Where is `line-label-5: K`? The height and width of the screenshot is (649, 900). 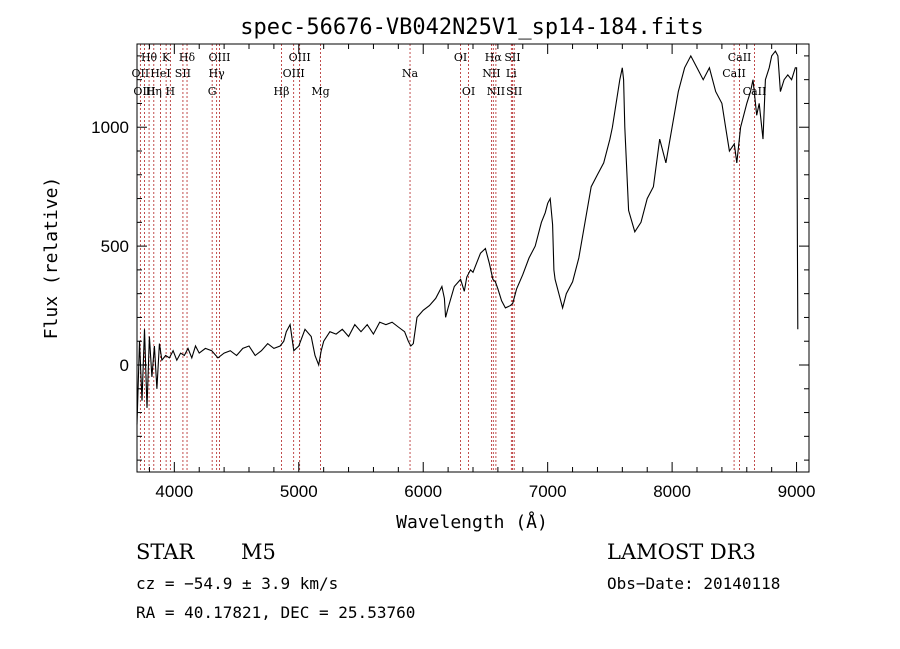 line-label-5: K is located at coordinates (166, 57).